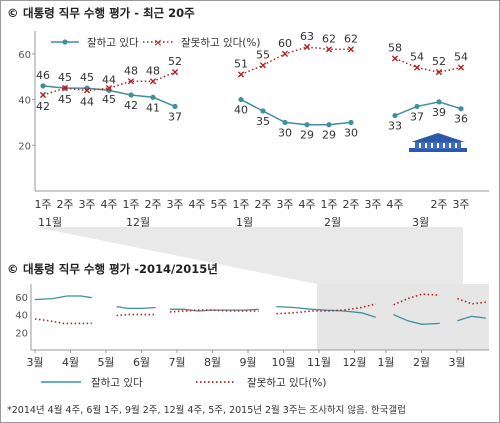 The width and height of the screenshot is (500, 423). I want to click on top-x-month-label: 1월, so click(244, 222).